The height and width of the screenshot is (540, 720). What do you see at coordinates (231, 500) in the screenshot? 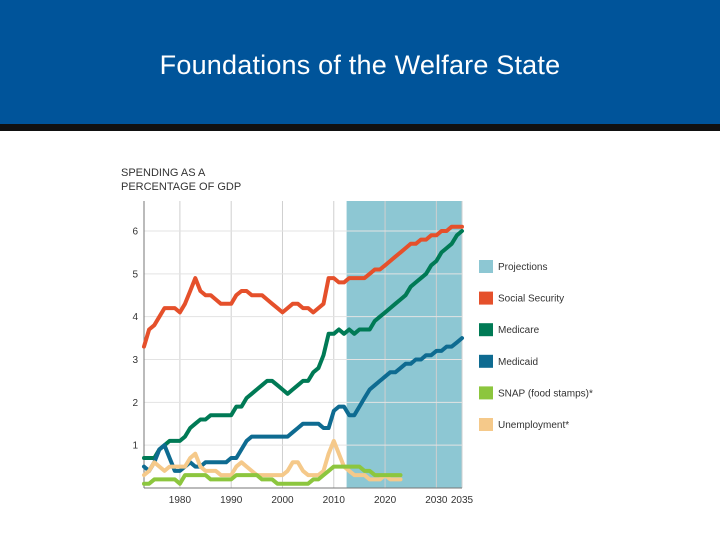
I see `x-tick-label-1990: 1990` at bounding box center [231, 500].